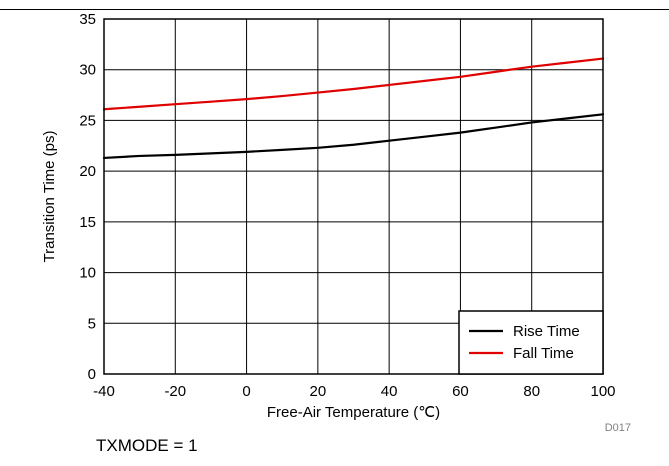 The width and height of the screenshot is (669, 466). Describe the element at coordinates (354, 391) in the screenshot. I see `x-axis-ticks: -40 -20 0 20 40 60 80 100` at that location.